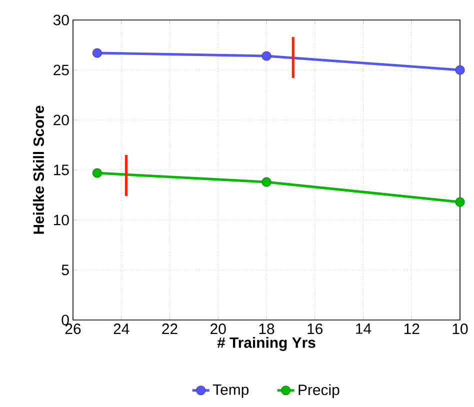 The image size is (474, 407). What do you see at coordinates (315, 329) in the screenshot?
I see `x-tick-label: 16` at bounding box center [315, 329].